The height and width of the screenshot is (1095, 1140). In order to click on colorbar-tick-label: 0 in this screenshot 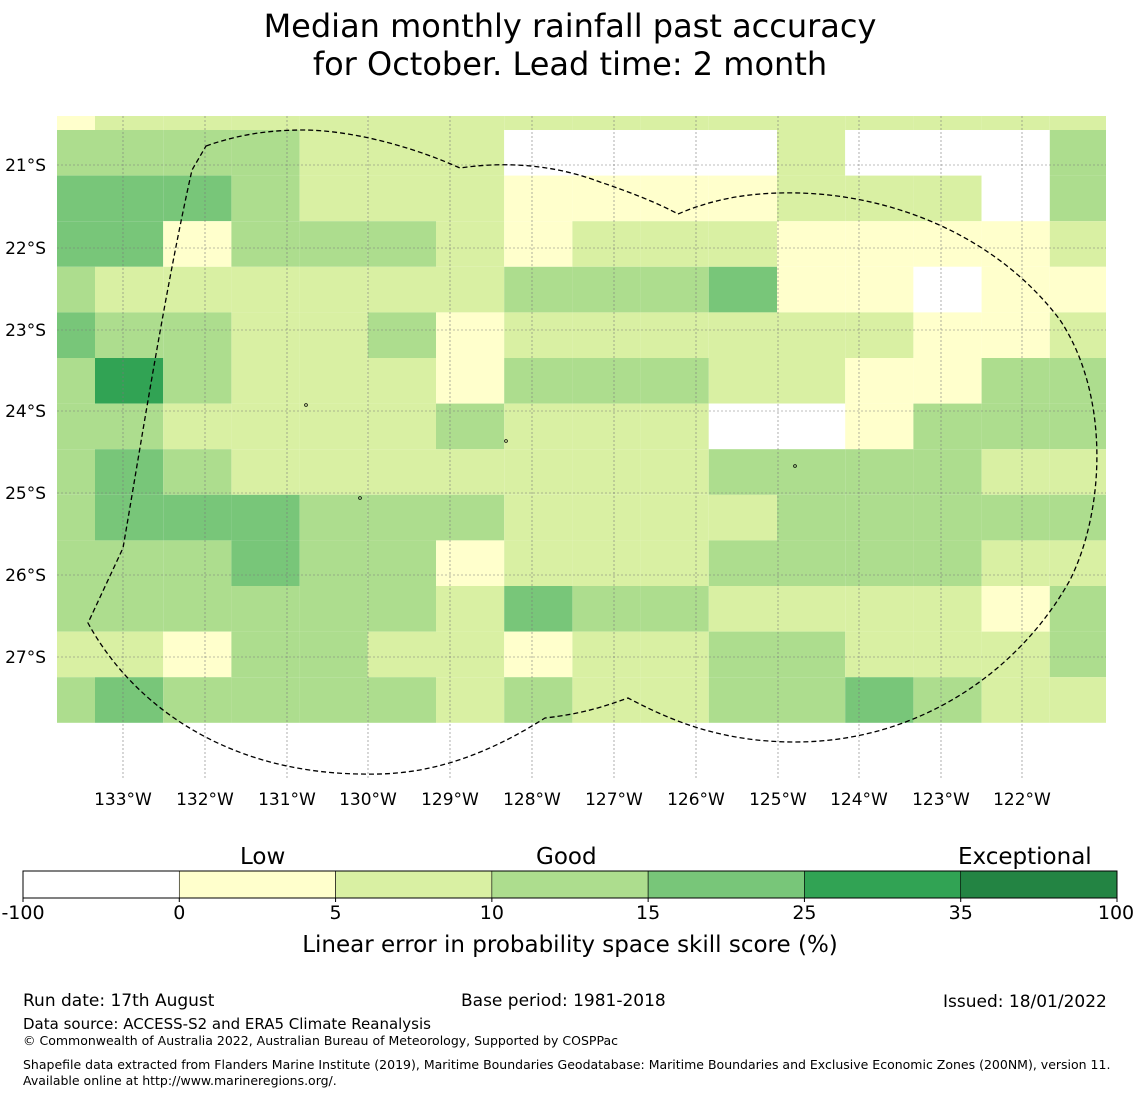, I will do `click(179, 913)`.